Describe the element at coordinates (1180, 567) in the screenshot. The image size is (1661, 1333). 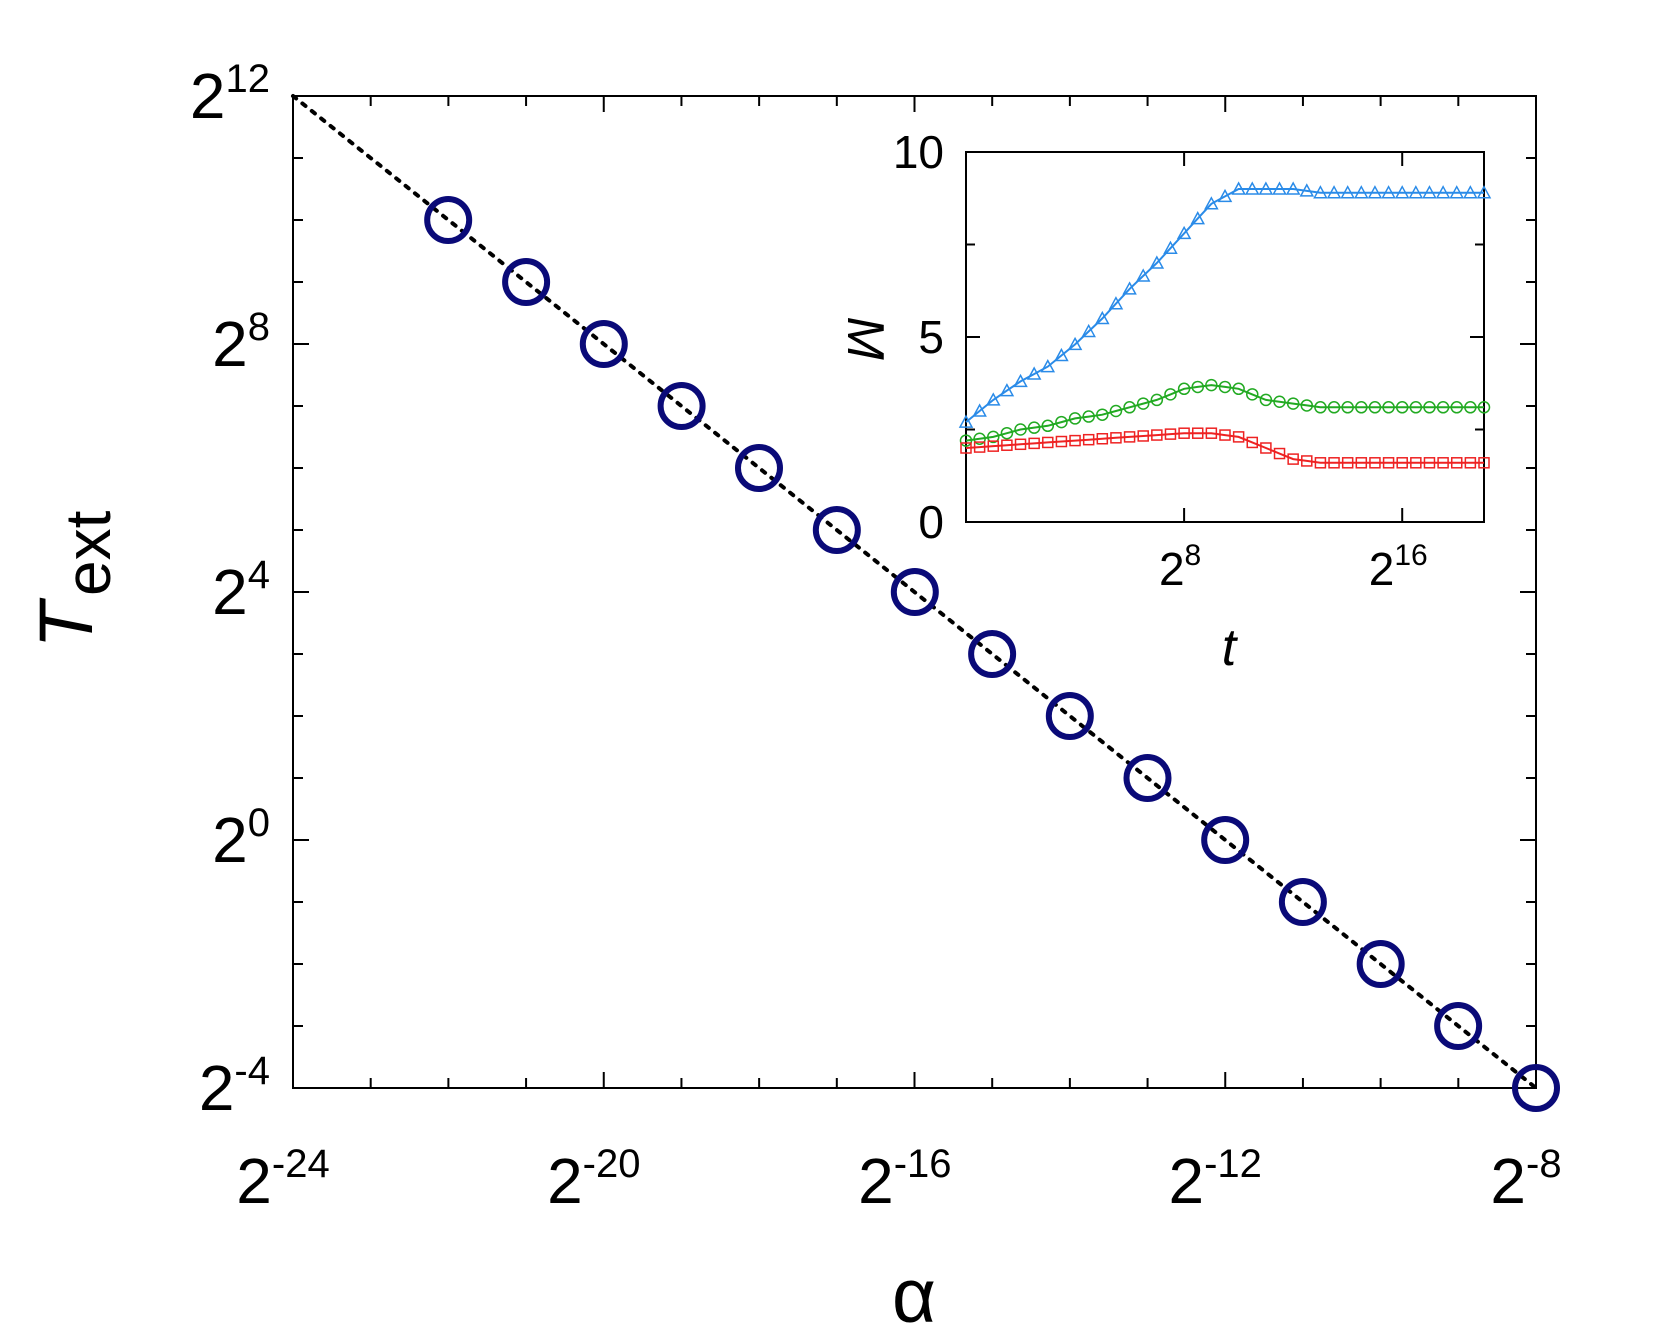
I see `inset-x-tick-label: 28` at that location.